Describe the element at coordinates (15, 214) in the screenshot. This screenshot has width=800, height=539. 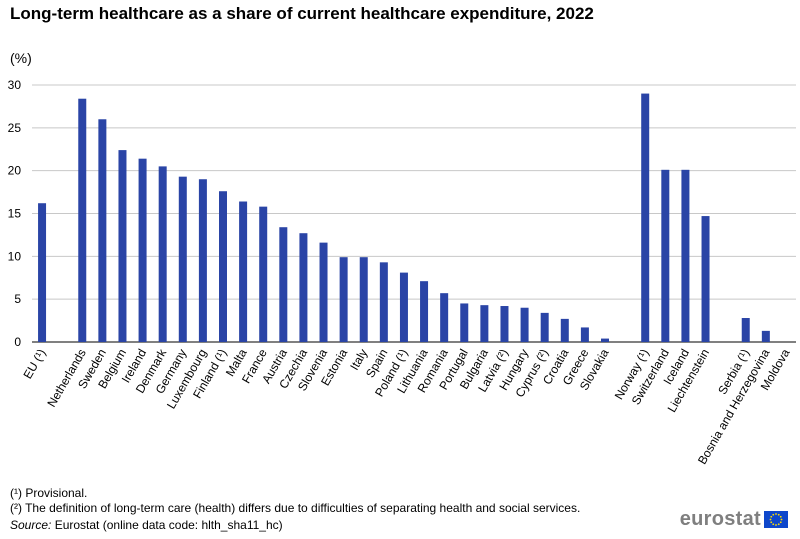
I see `y-tick-label: 15` at that location.